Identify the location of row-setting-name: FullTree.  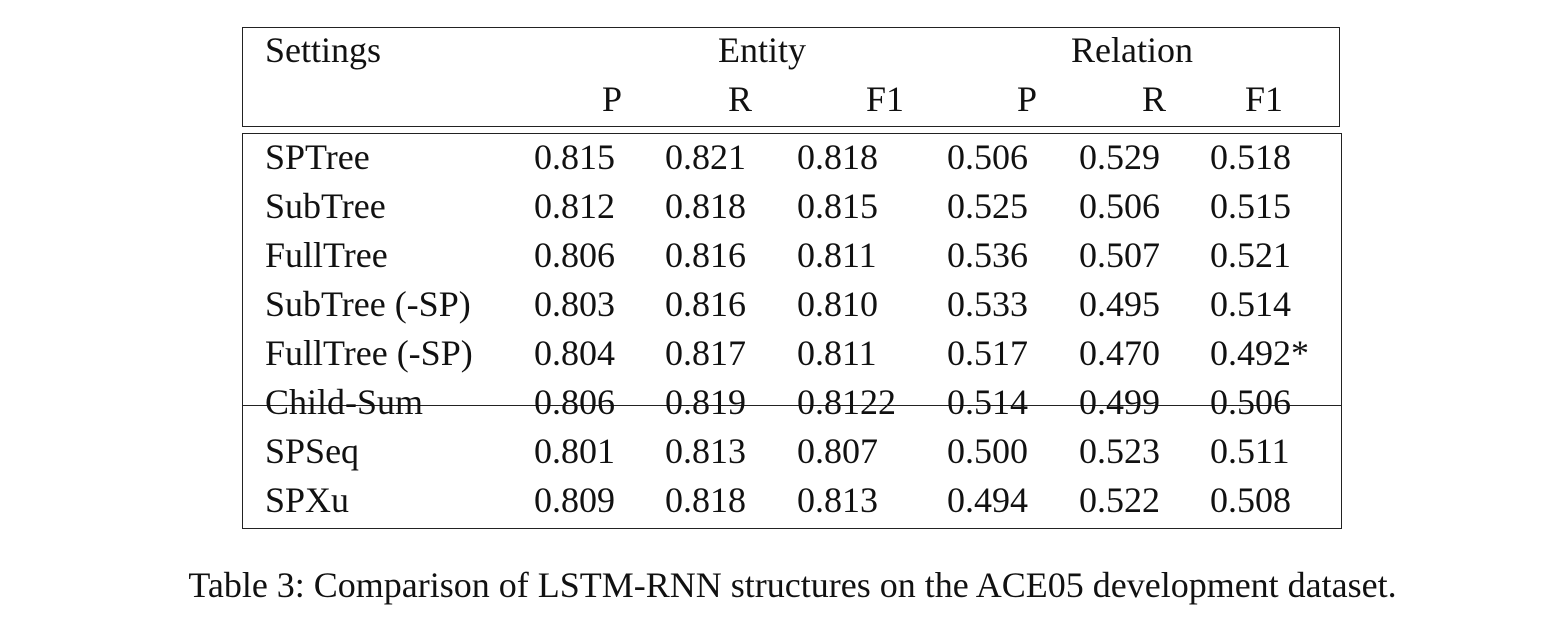
(326, 255).